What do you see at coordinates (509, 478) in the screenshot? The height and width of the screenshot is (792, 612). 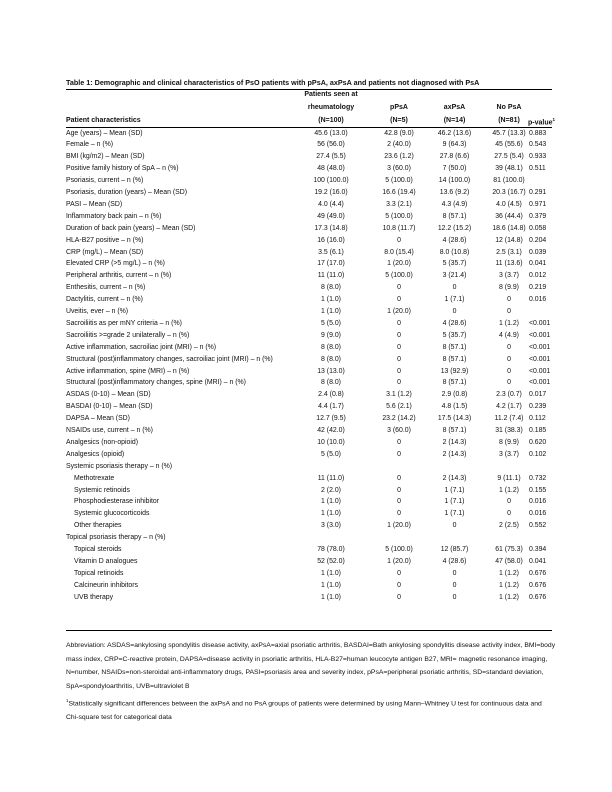 I see `nopsa-value: 9 (11.1)` at bounding box center [509, 478].